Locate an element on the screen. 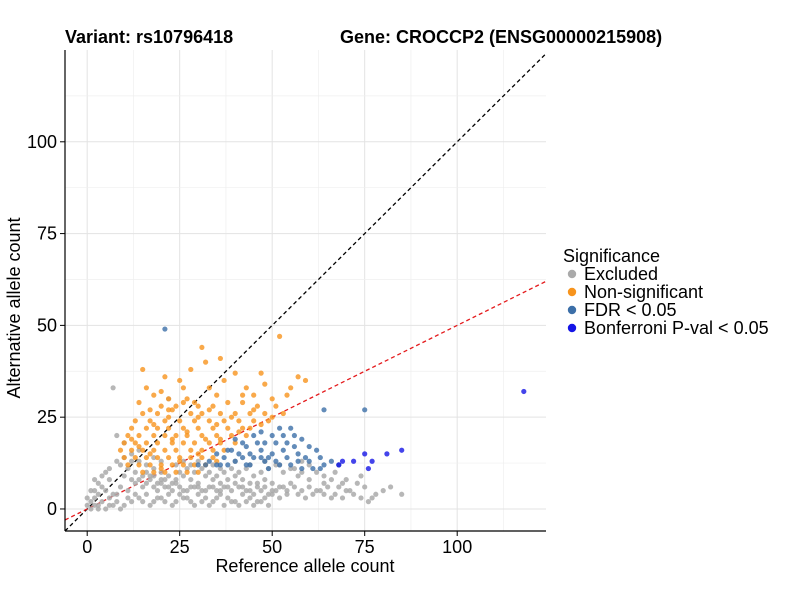 Image resolution: width=800 pixels, height=600 pixels. legend-label-fdr-0-05: FDR < 0.05 is located at coordinates (630, 310).